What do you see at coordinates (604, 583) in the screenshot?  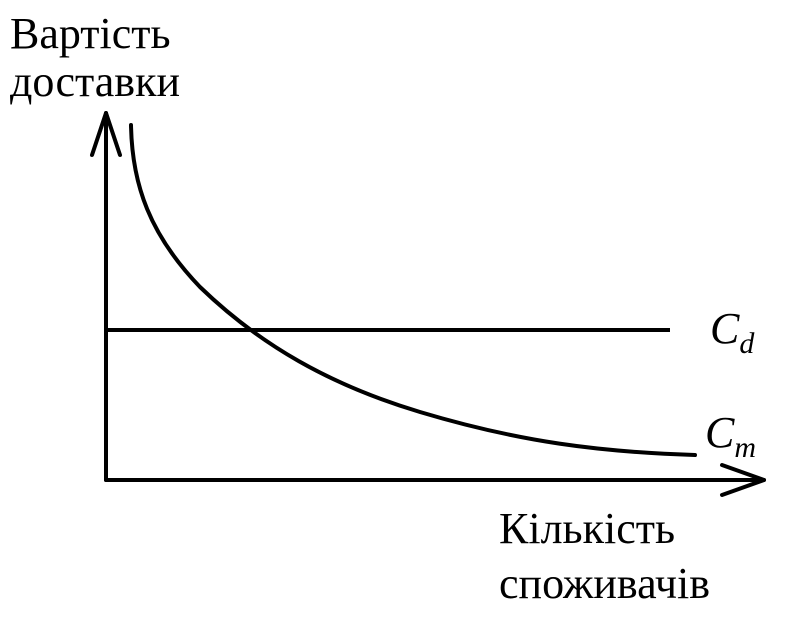 I see `x-axis-label-line: споживачів` at bounding box center [604, 583].